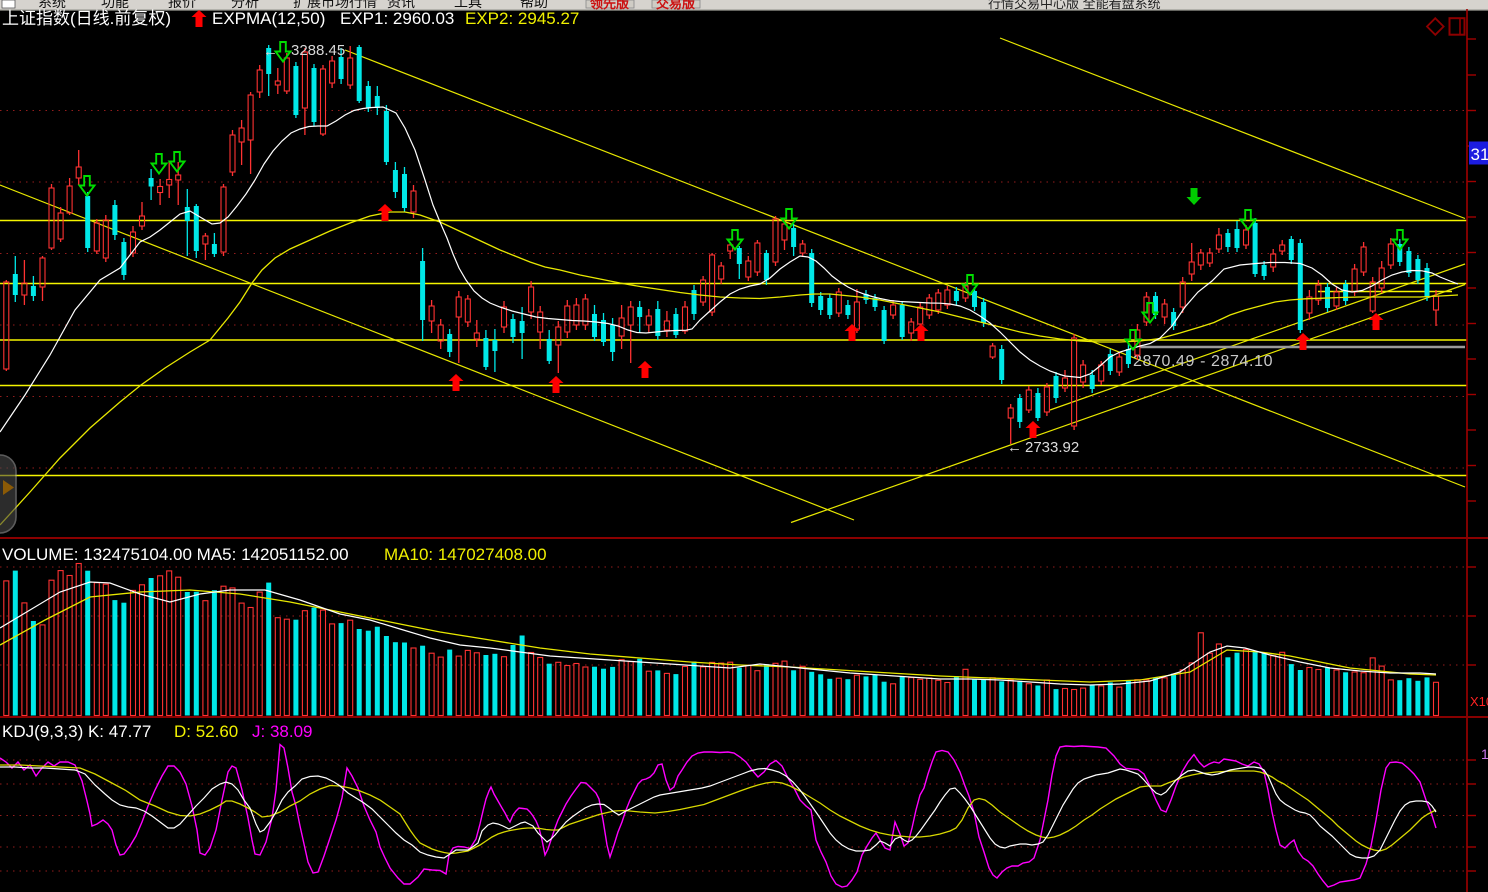  I want to click on svg-text: MA10: 147027408.00, so click(465, 554).